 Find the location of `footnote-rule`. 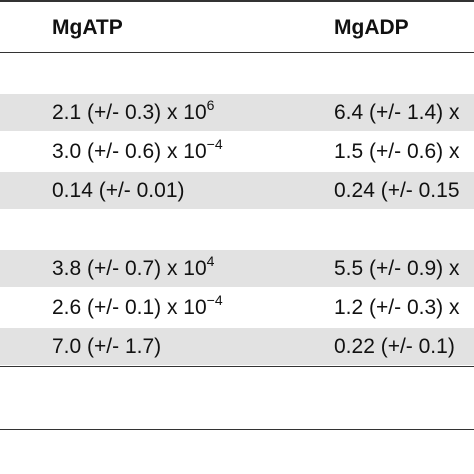

footnote-rule is located at coordinates (237, 429).